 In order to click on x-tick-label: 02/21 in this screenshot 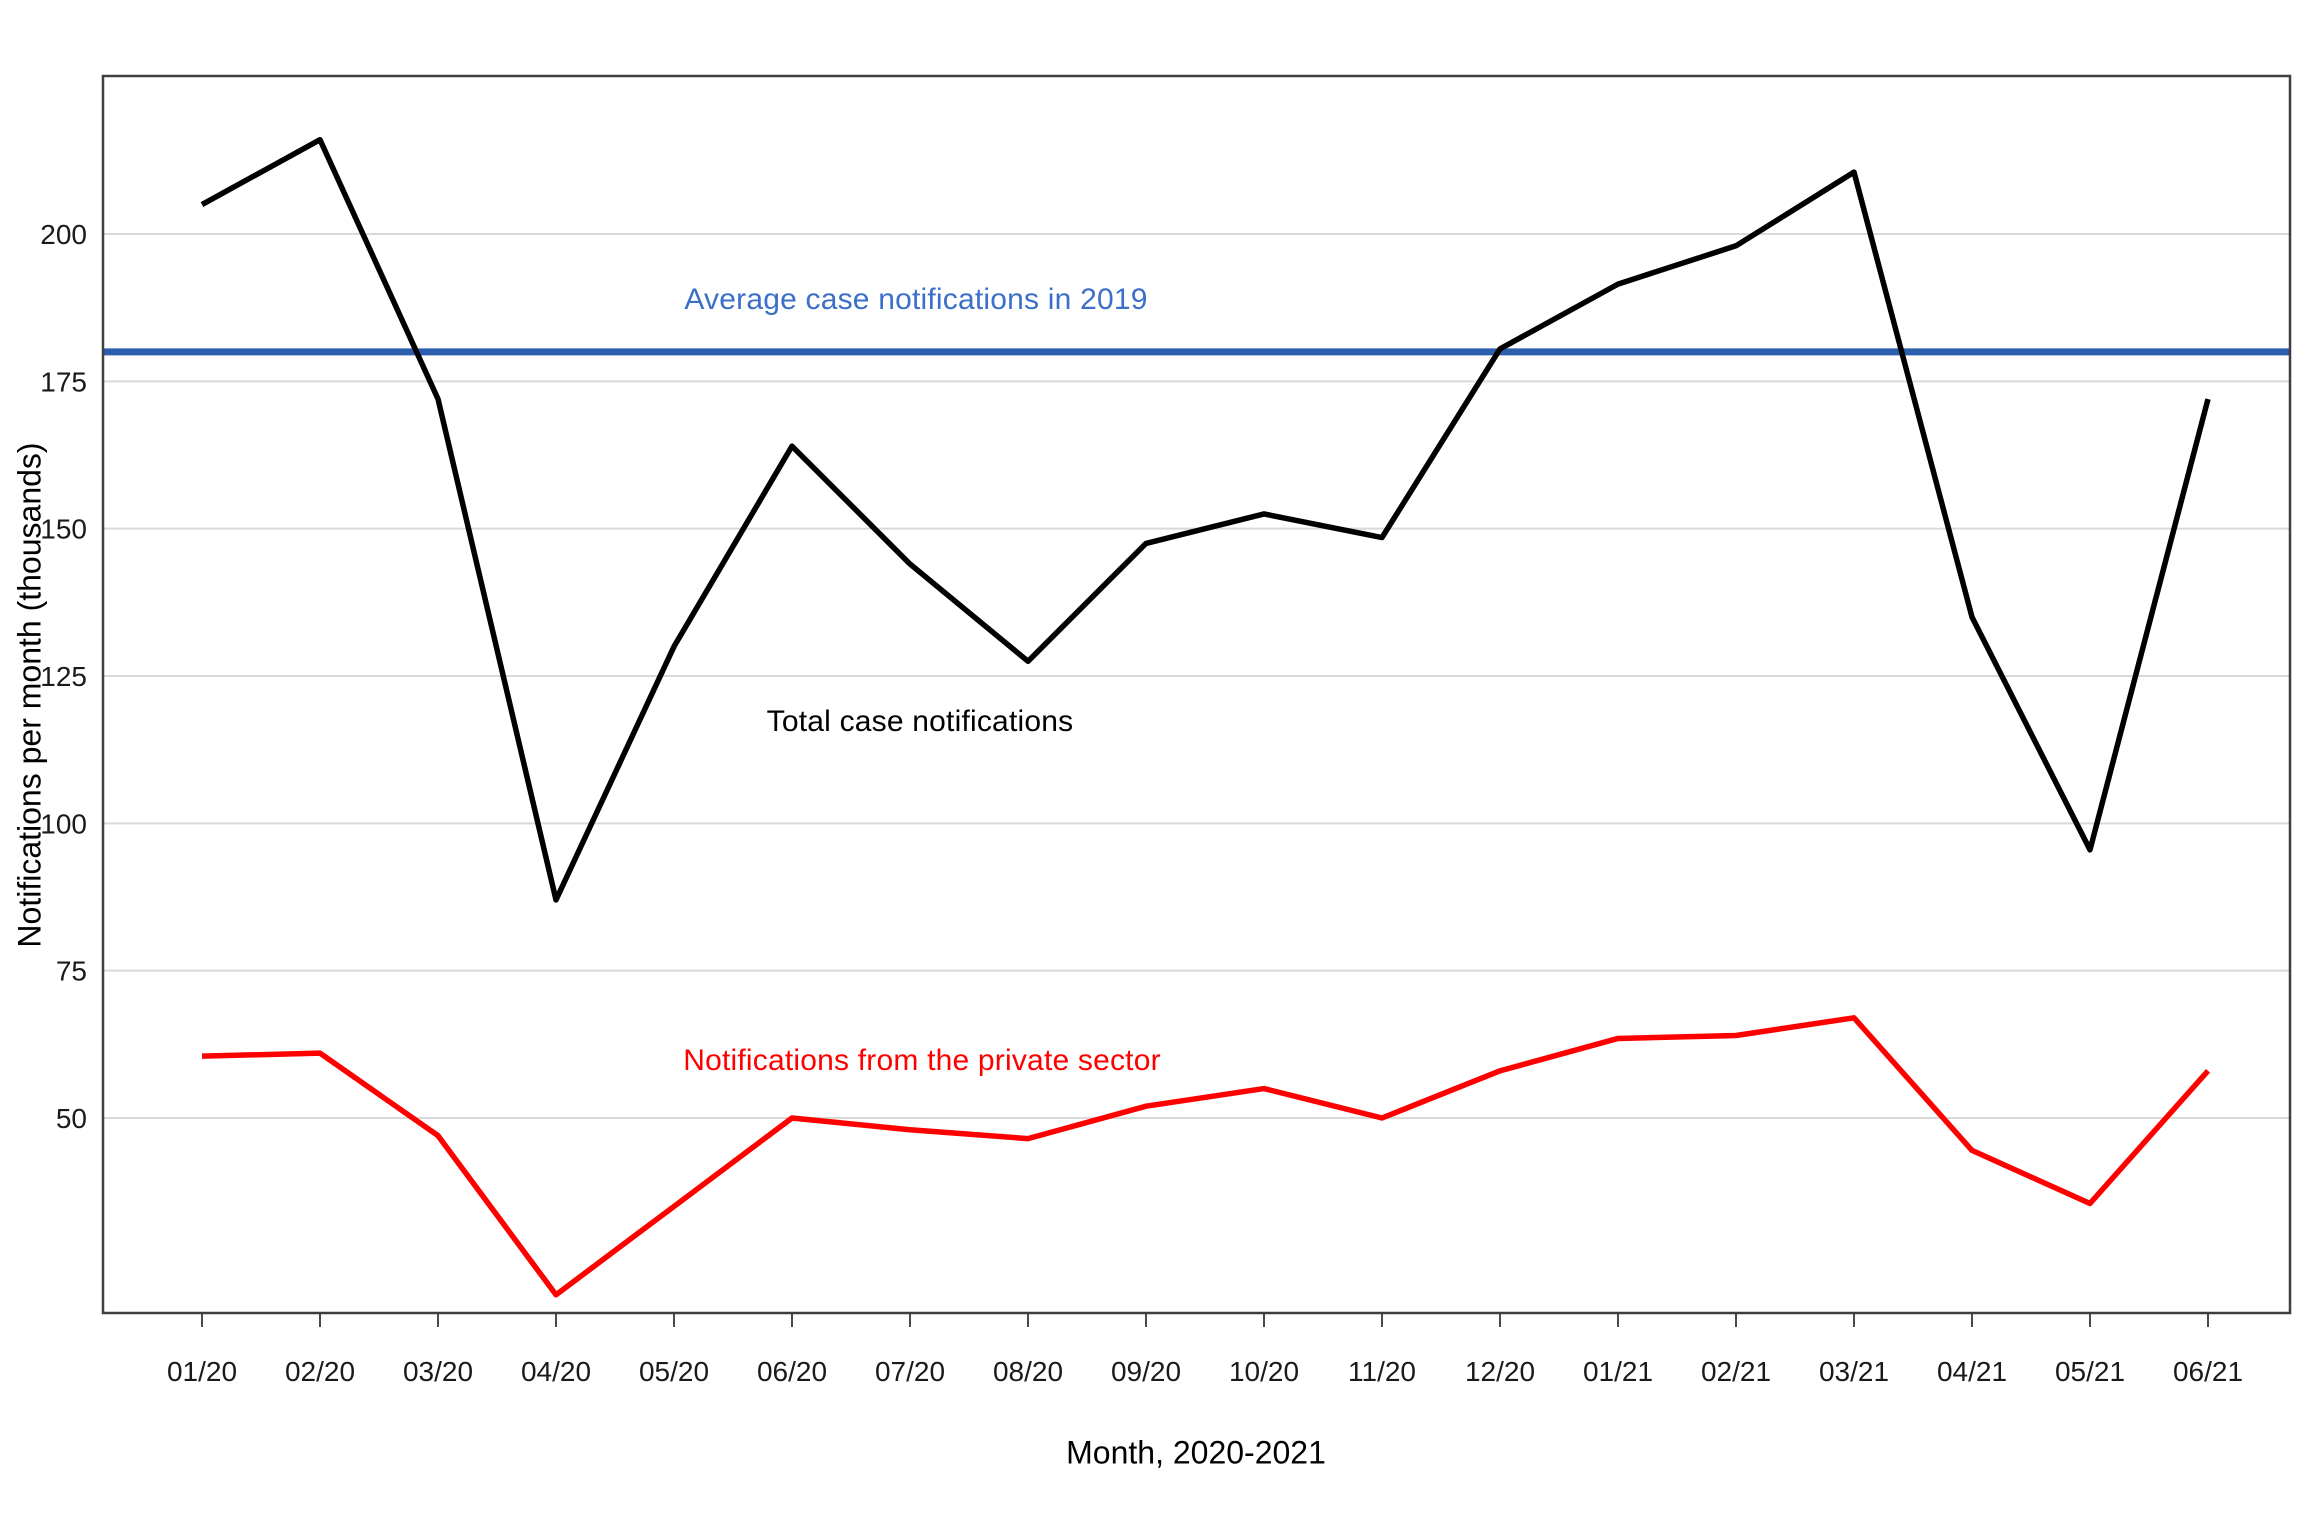, I will do `click(1736, 1371)`.